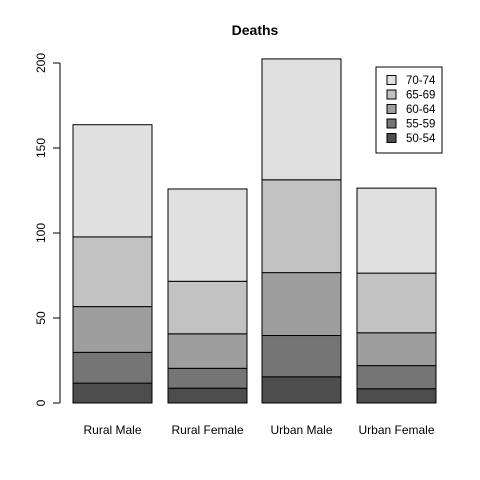  I want to click on bar-segment-60-64-rural-male, so click(112, 329).